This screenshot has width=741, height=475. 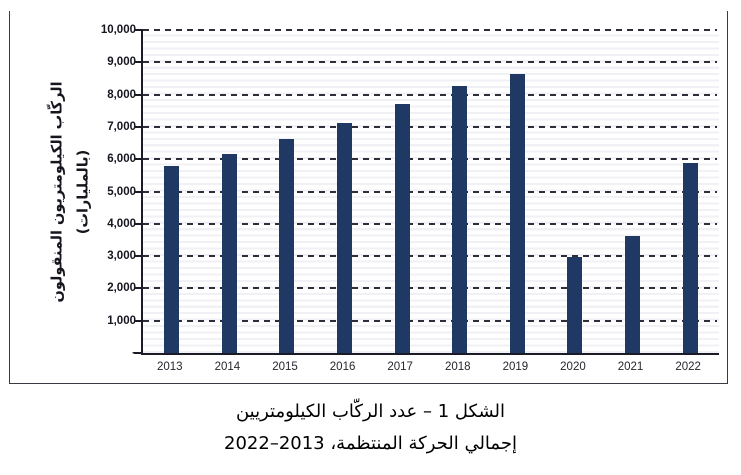 I want to click on y-tick-label: 9,000, so click(x=121, y=62).